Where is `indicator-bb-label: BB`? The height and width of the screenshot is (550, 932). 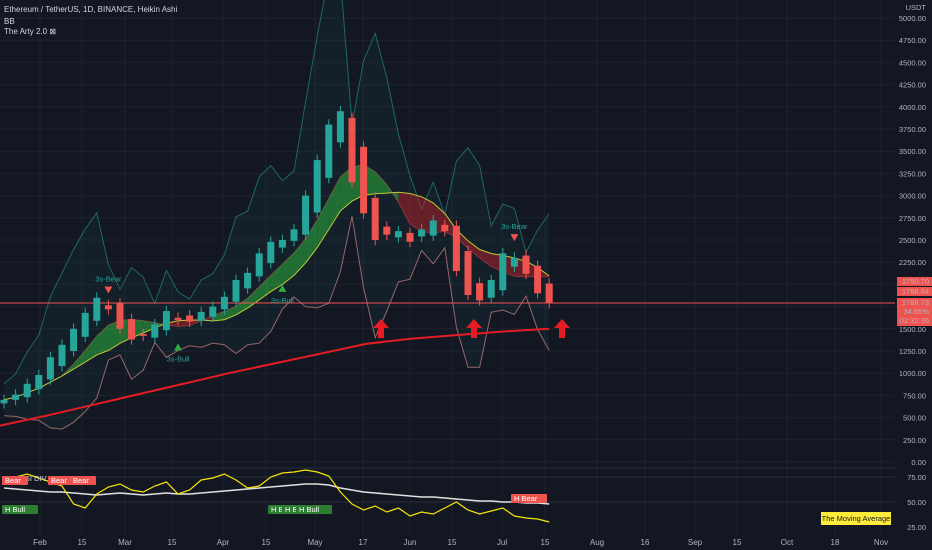
indicator-bb-label: BB is located at coordinates (9, 21).